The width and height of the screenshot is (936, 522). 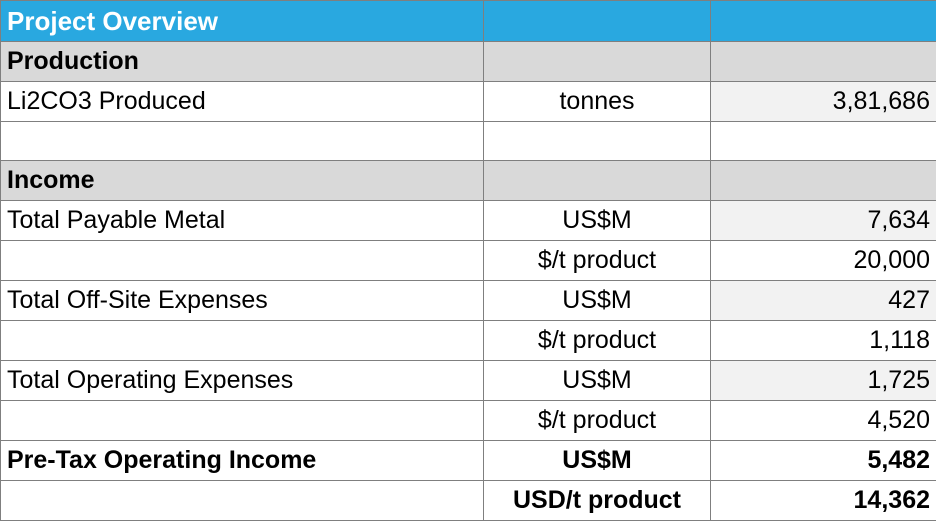 What do you see at coordinates (242, 300) in the screenshot?
I see `row-label: Total Off-Site Expenses` at bounding box center [242, 300].